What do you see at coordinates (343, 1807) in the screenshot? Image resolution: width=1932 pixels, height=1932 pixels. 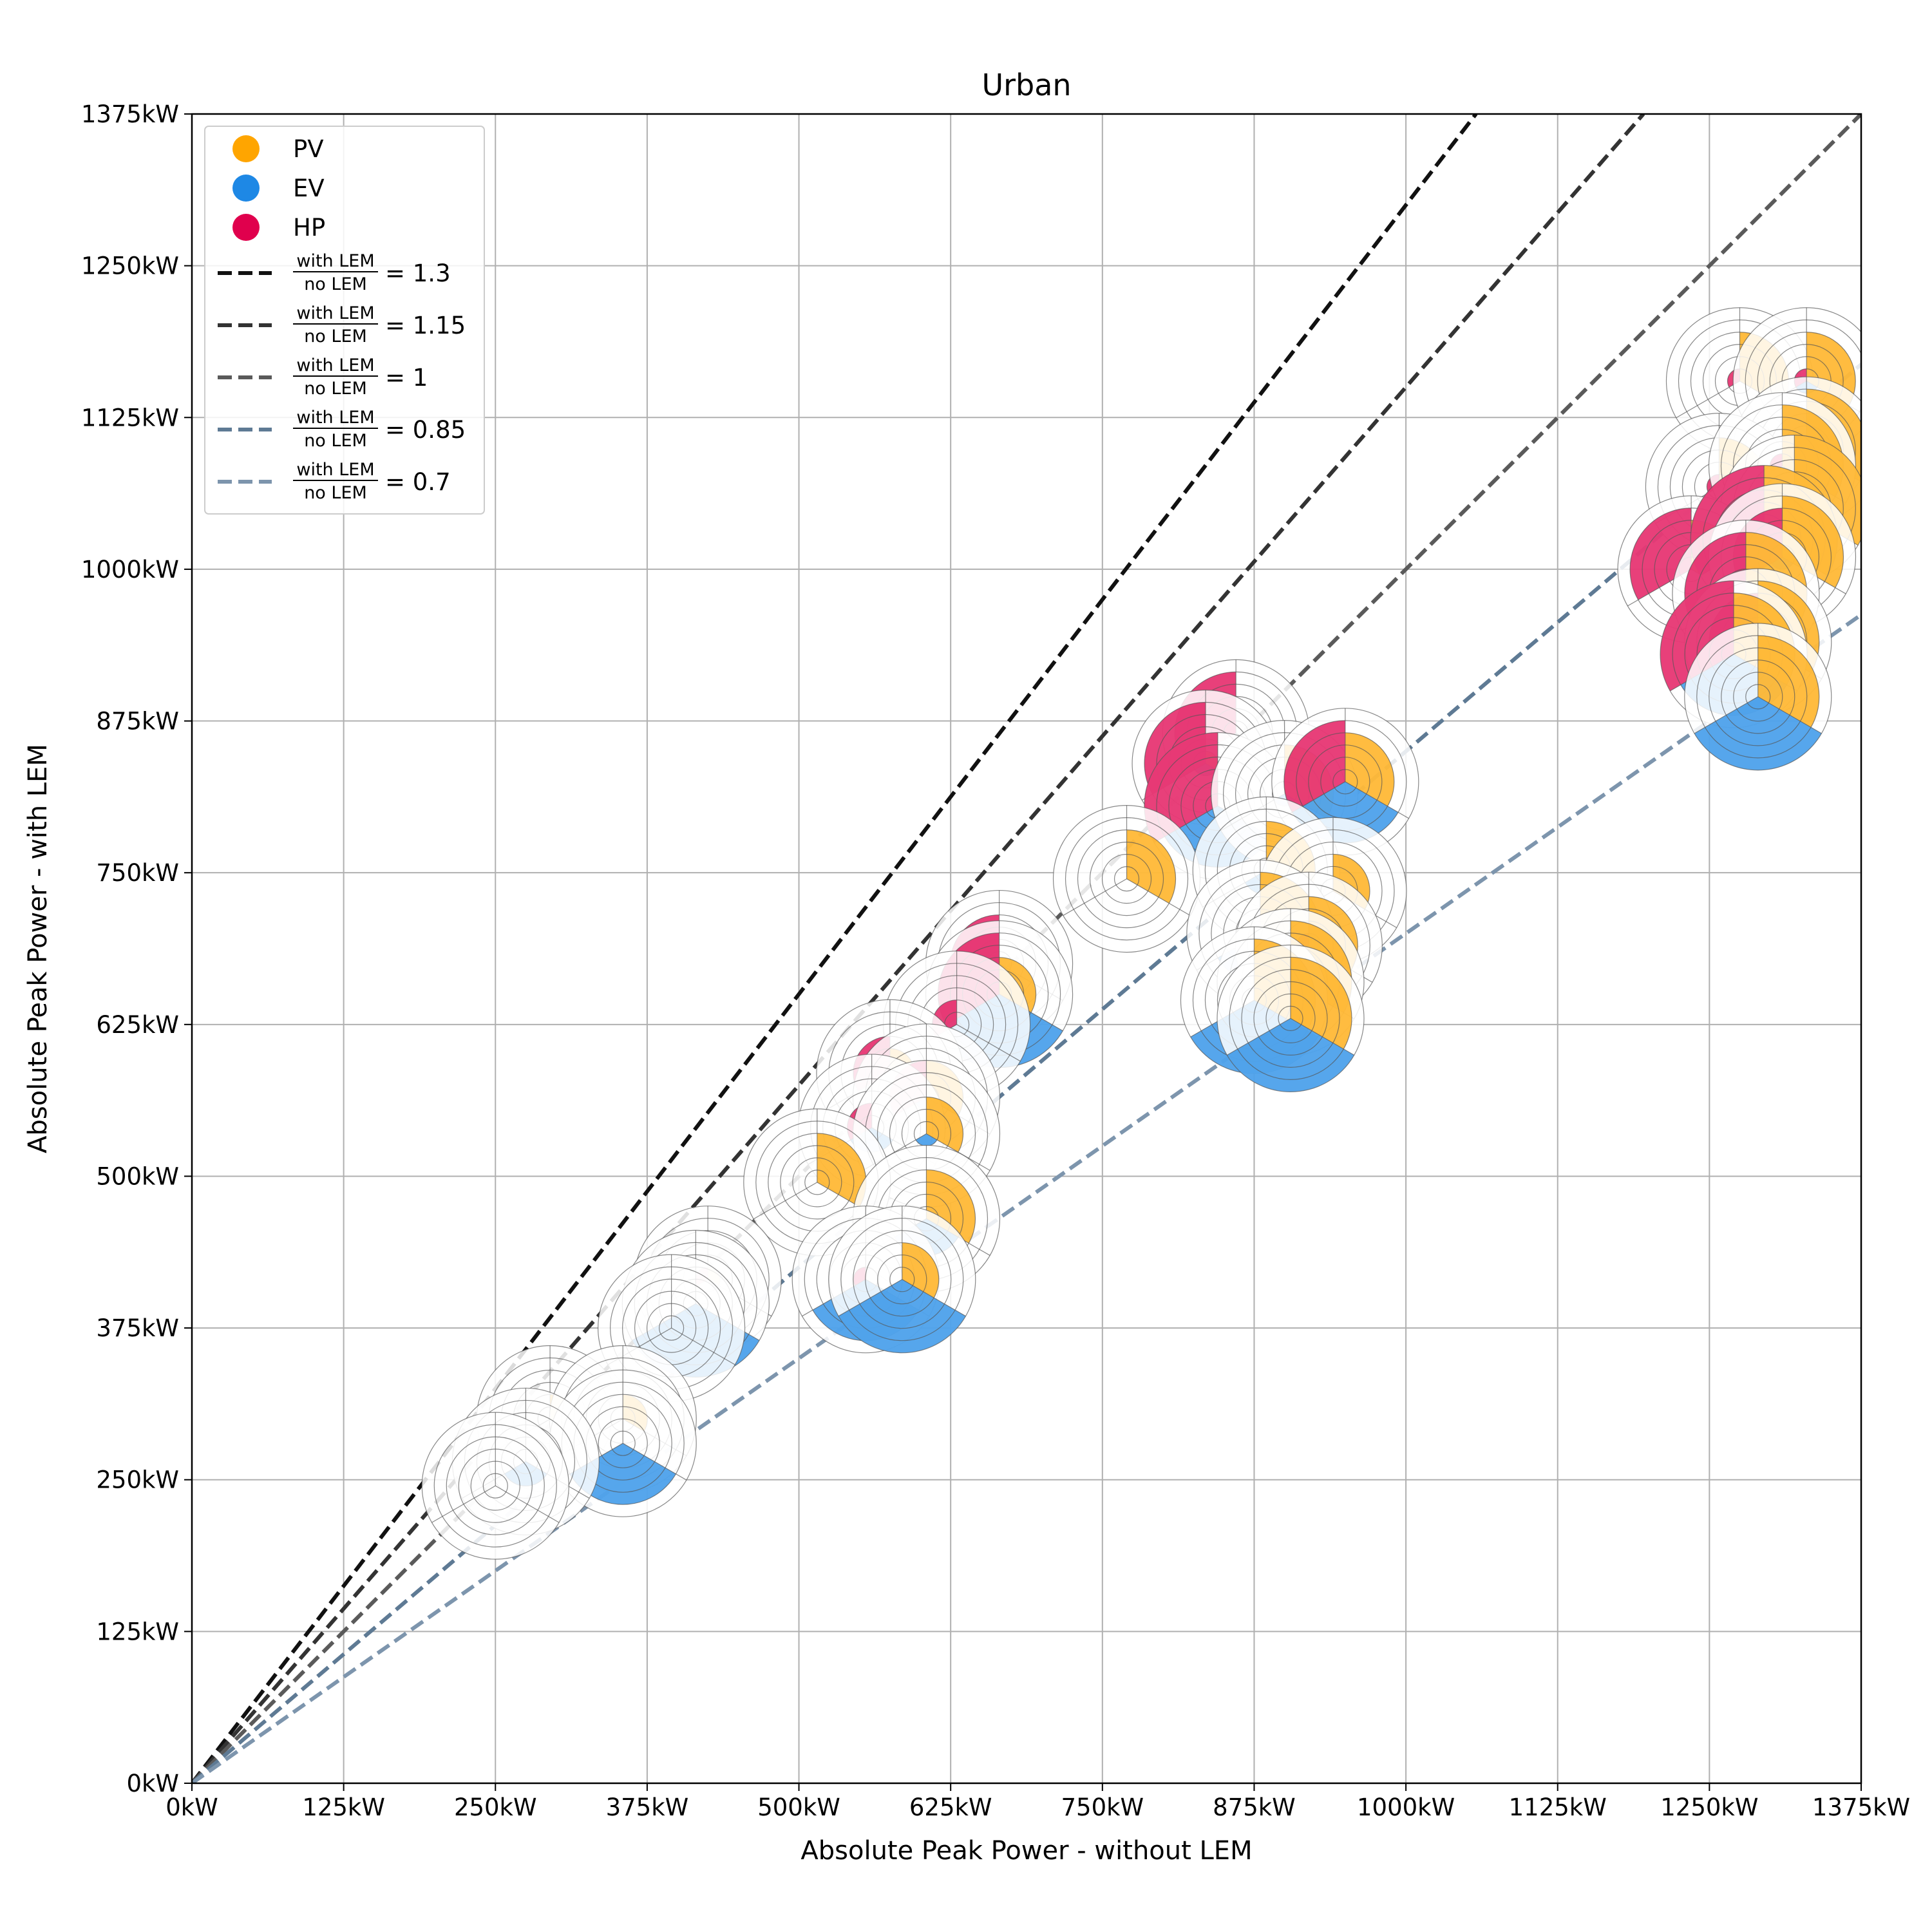 I see `x-tick-label: 125kW` at bounding box center [343, 1807].